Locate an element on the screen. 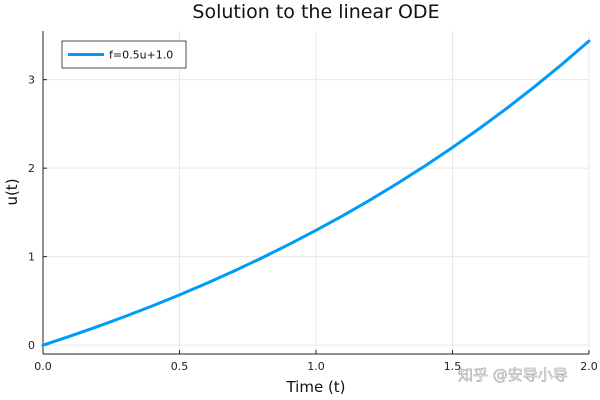  watermark: 知乎 @安导小导 is located at coordinates (513, 375).